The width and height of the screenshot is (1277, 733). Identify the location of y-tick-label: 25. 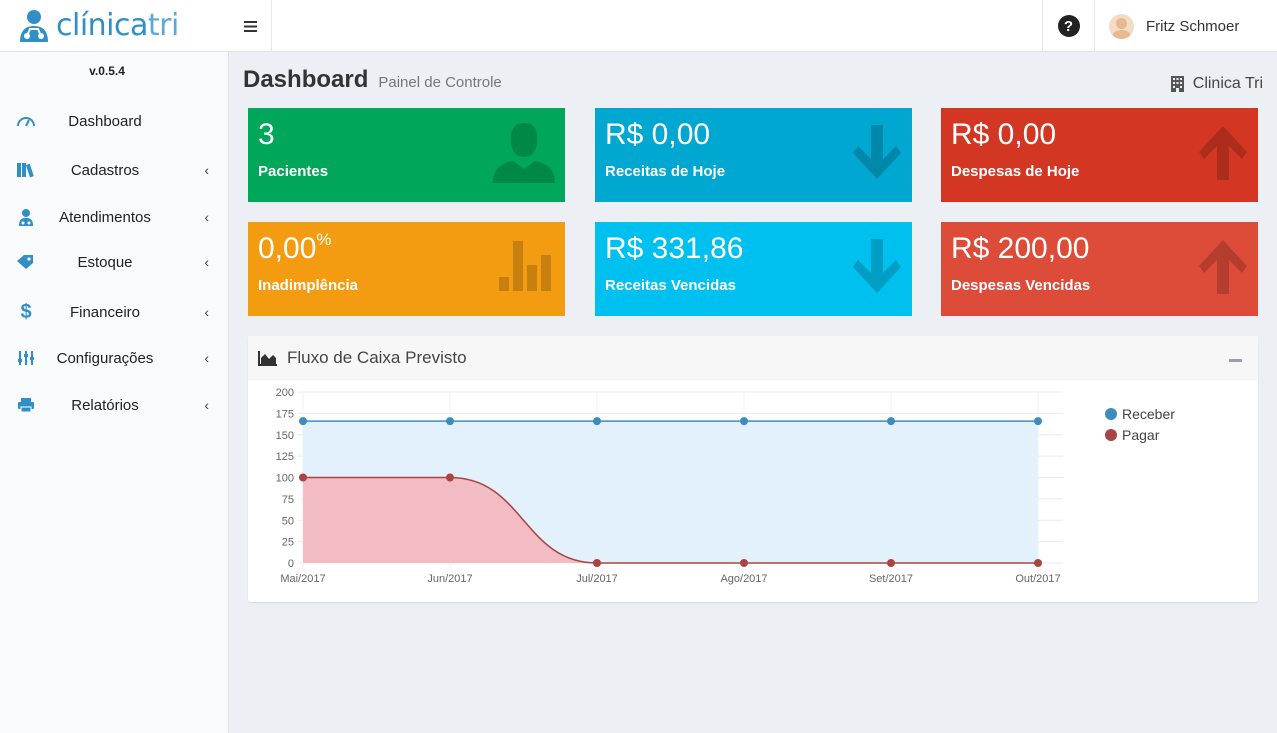
(288, 543).